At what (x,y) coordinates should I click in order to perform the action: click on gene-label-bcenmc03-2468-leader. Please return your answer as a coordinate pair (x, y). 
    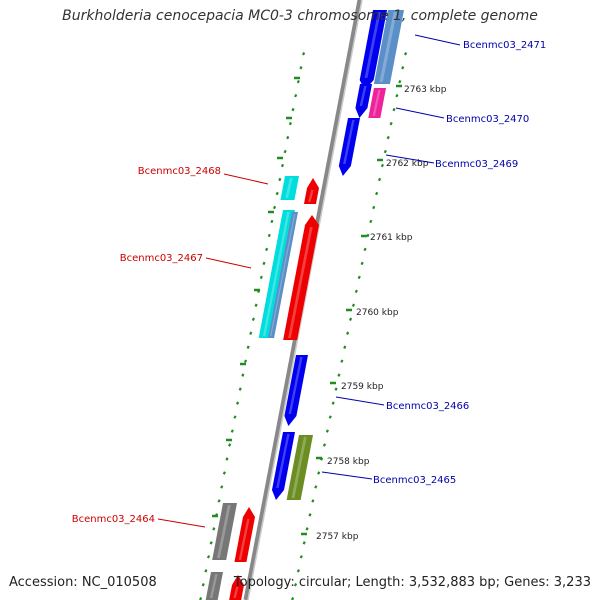
    Looking at the image, I should click on (246, 179).